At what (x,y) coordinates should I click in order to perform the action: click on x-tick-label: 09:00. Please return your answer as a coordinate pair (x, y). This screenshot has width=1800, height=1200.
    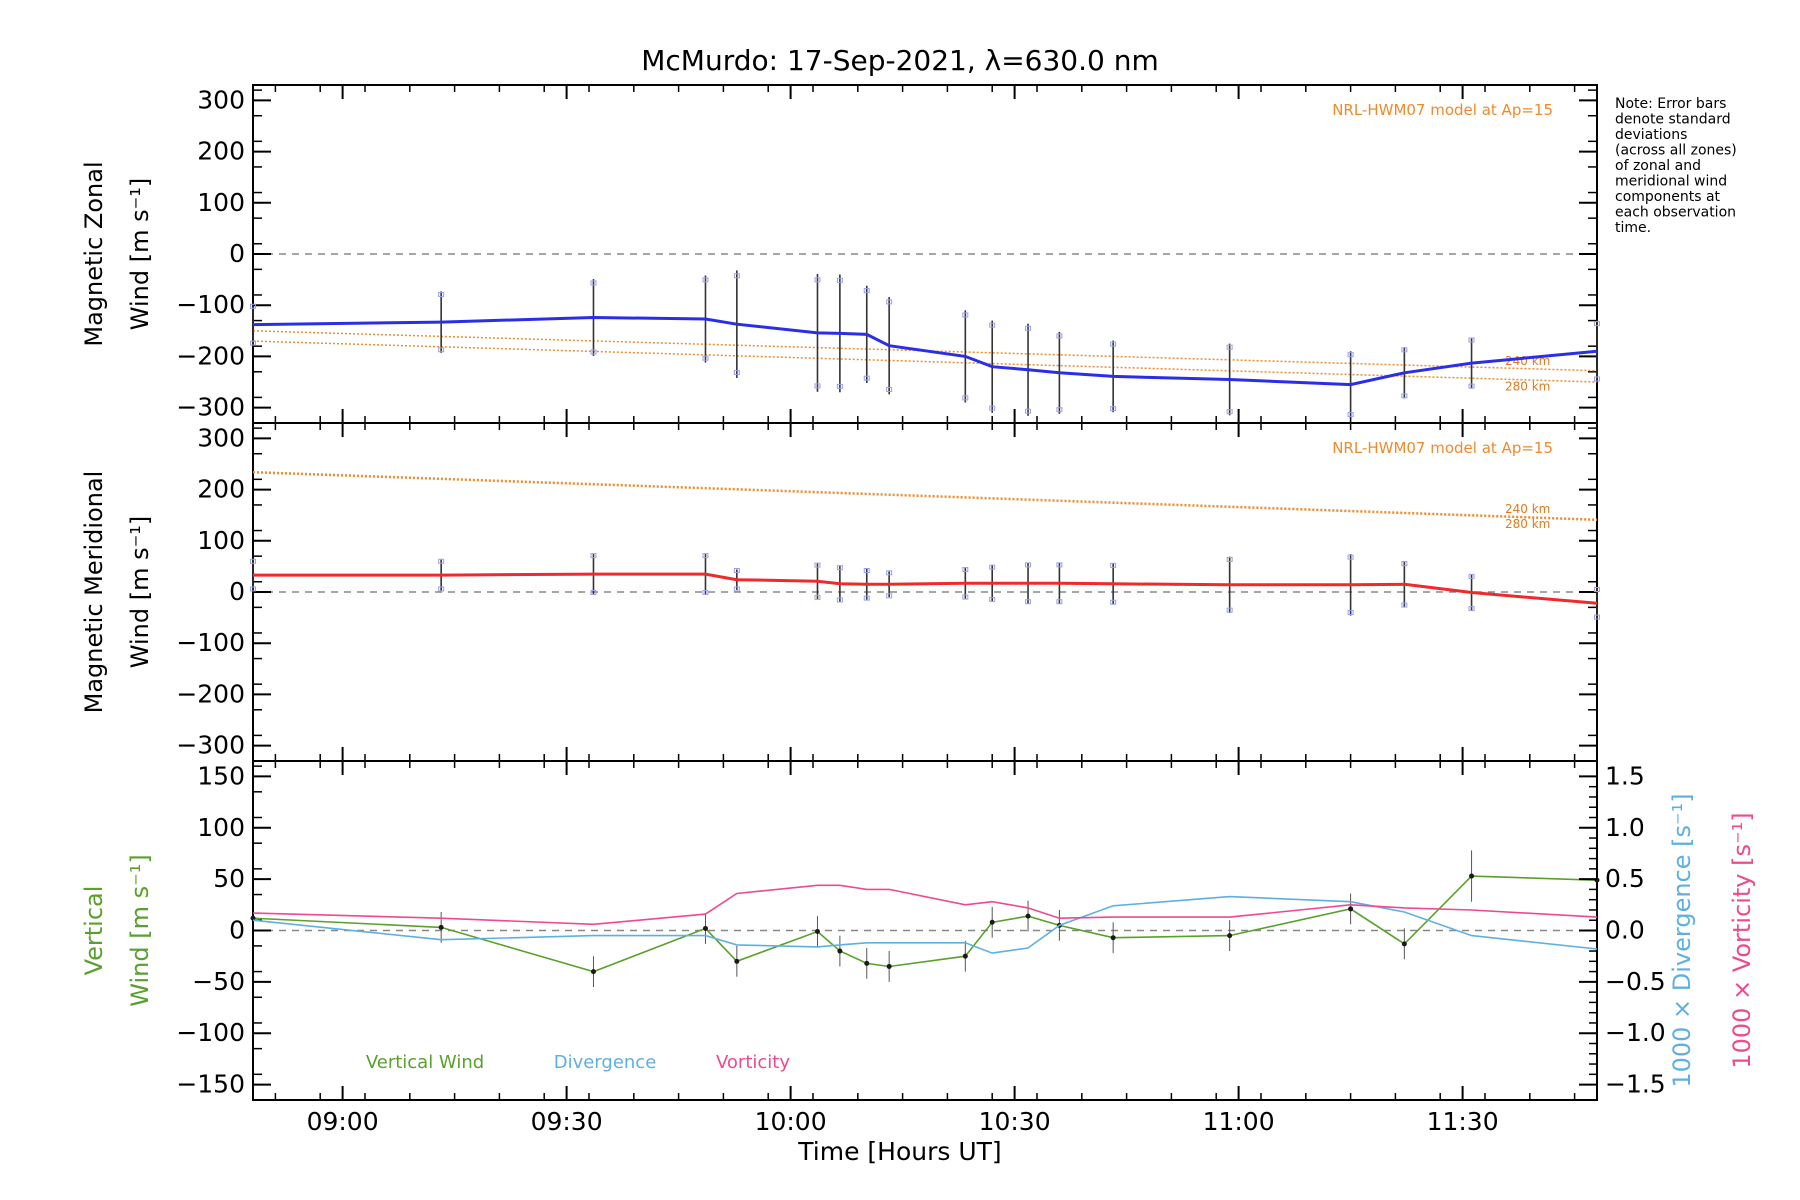
    Looking at the image, I should click on (343, 1121).